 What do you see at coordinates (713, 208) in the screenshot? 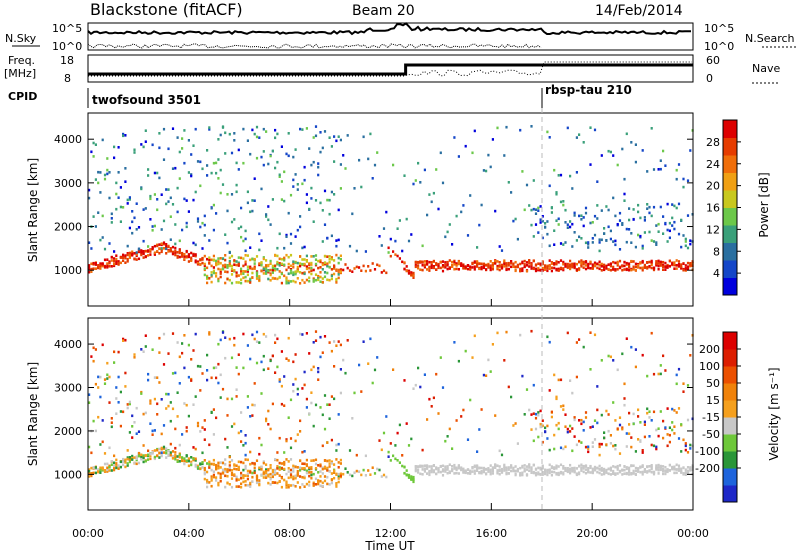
I see `colorbar-tick: 16` at bounding box center [713, 208].